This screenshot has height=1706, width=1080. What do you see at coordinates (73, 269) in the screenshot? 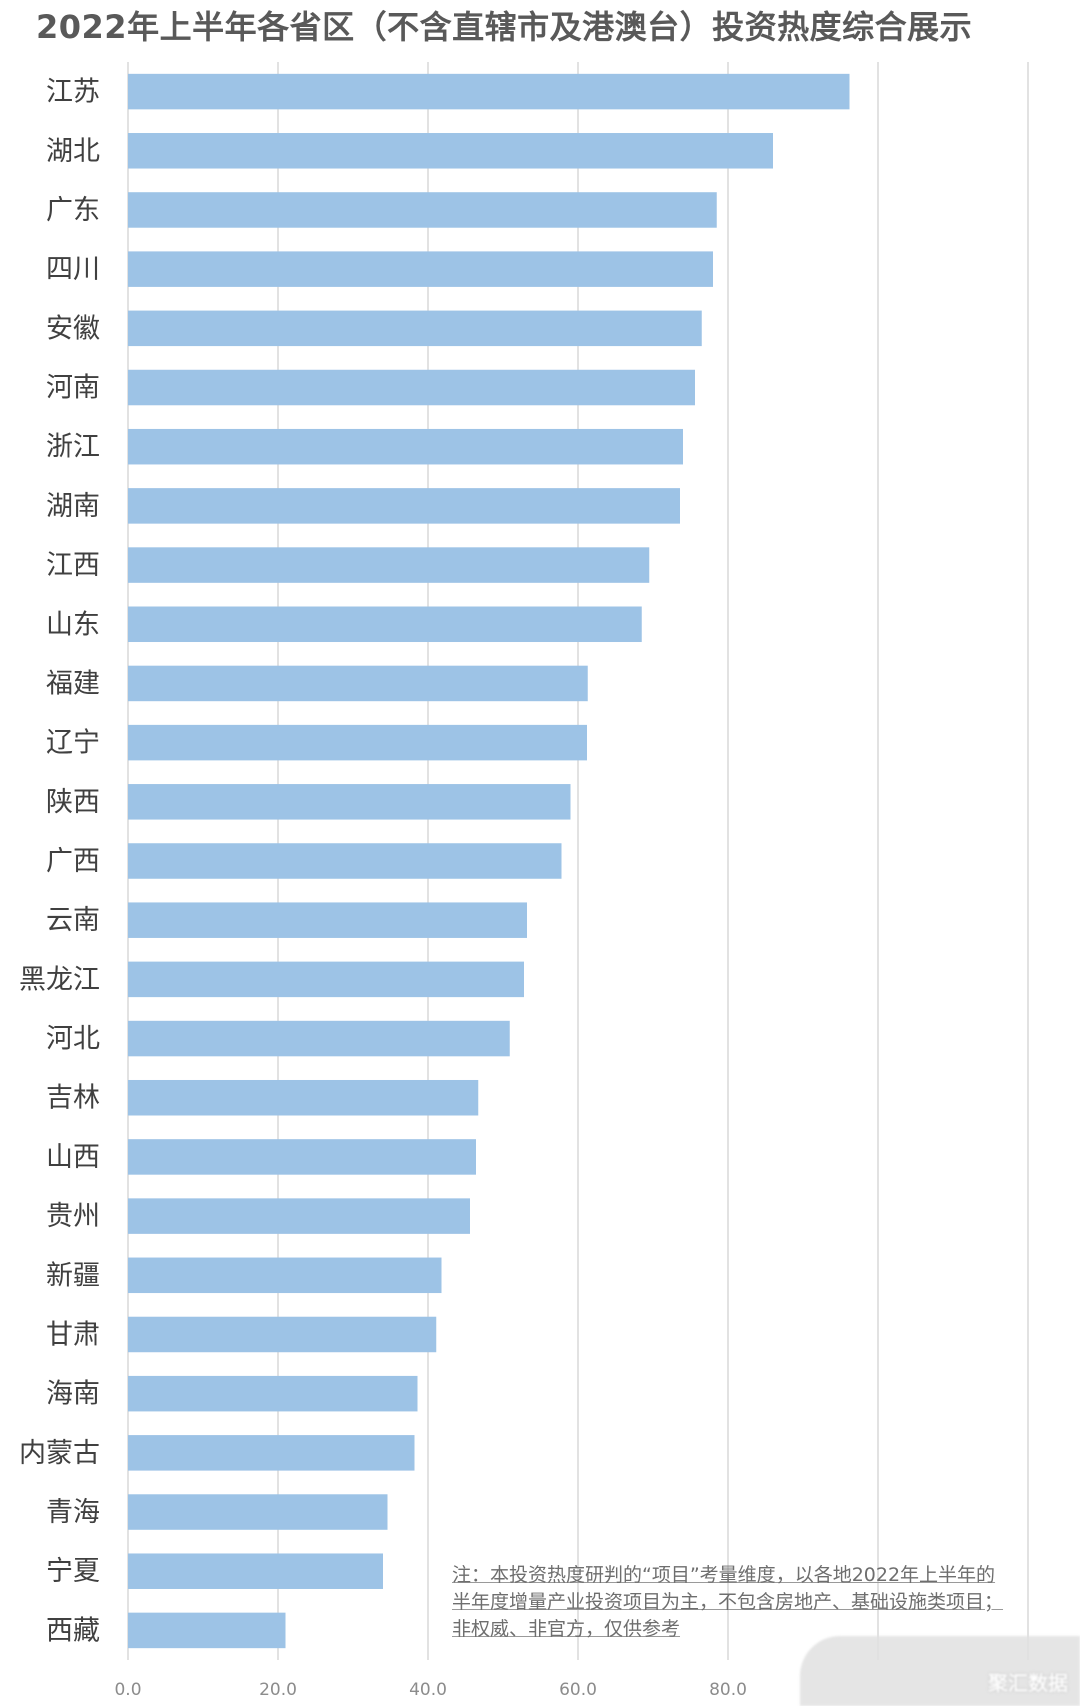
I see `category-label: 四川` at bounding box center [73, 269].